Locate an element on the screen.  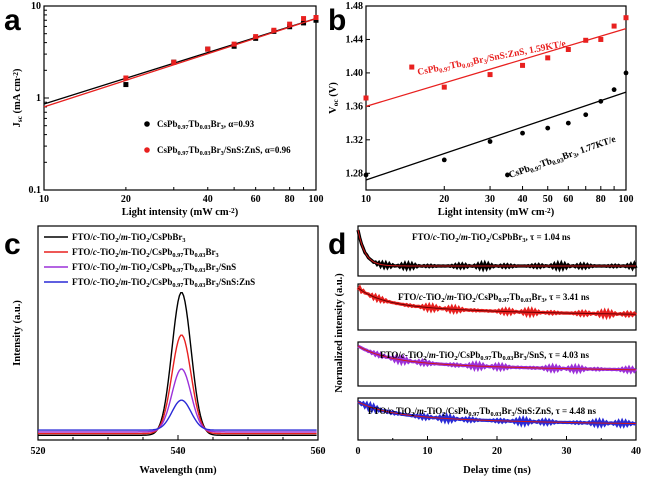
panel-letter-b: b is located at coordinates (337, 20).